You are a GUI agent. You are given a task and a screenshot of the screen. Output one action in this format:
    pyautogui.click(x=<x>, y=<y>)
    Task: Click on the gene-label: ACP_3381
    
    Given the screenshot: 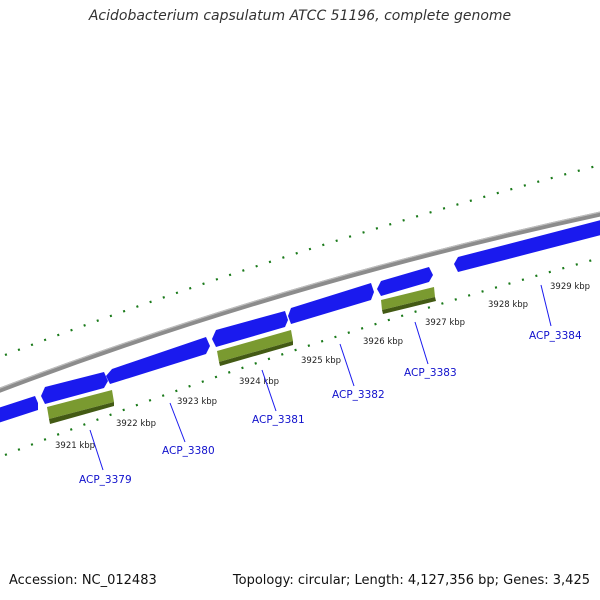 What is the action you would take?
    pyautogui.click(x=278, y=420)
    